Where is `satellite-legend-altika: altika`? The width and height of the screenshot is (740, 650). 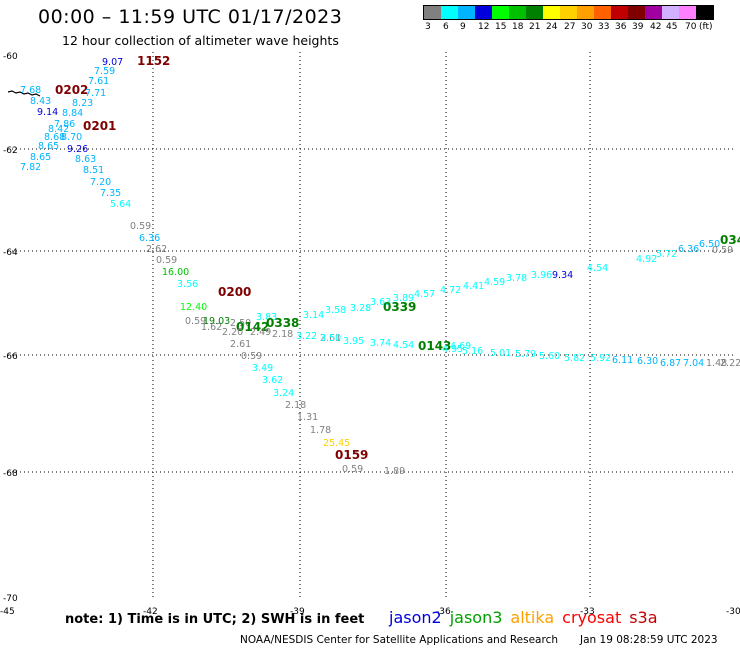
satellite-legend-altika: altika is located at coordinates (532, 617).